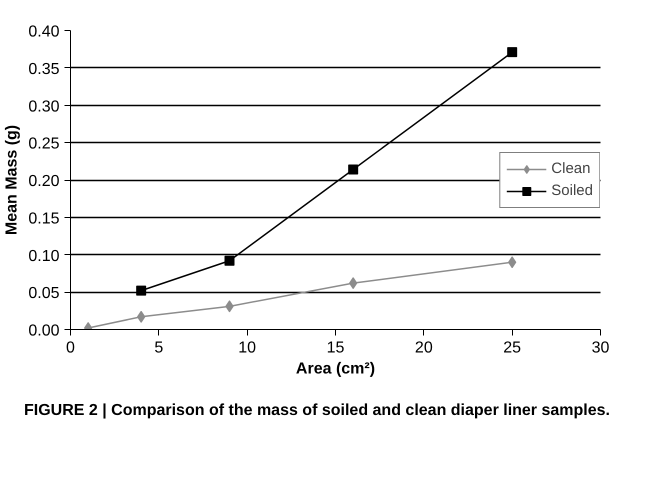  What do you see at coordinates (336, 369) in the screenshot?
I see `x-axis-title: Area (cm²)` at bounding box center [336, 369].